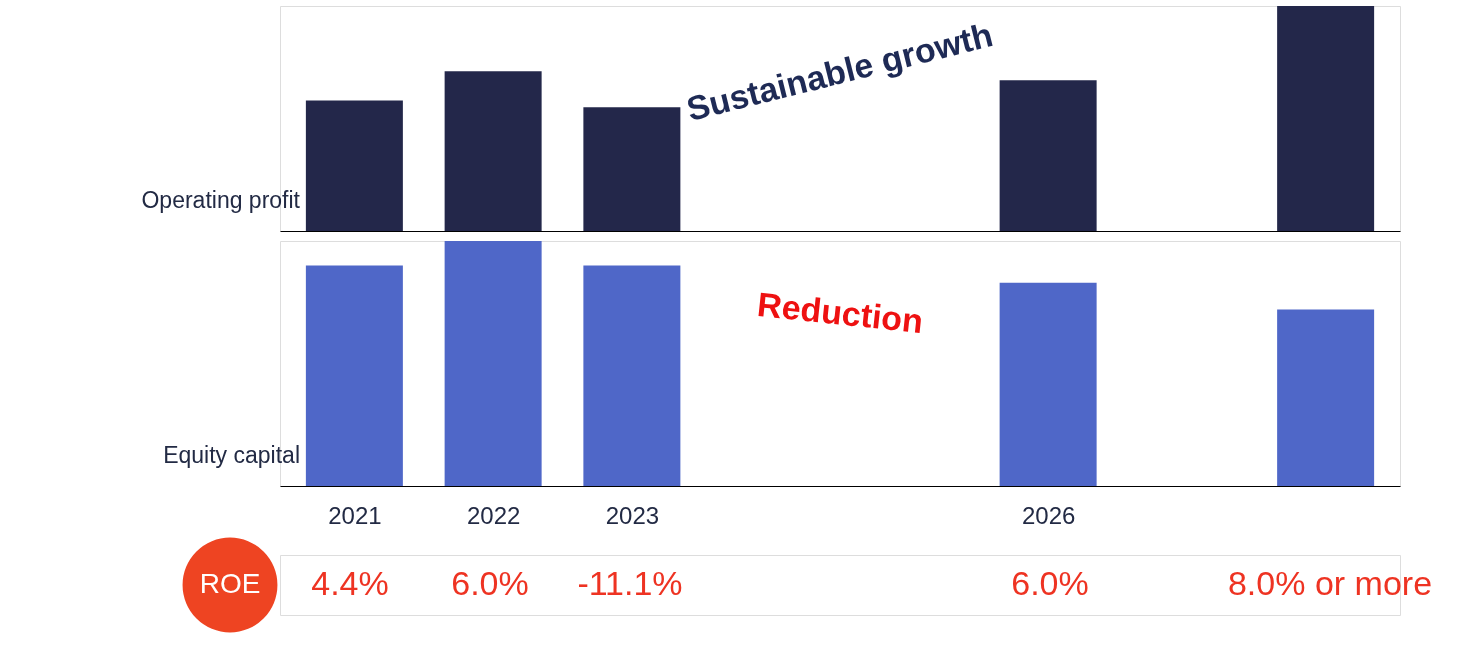 The image size is (1460, 671). I want to click on x-tick-label: 2021, so click(355, 515).